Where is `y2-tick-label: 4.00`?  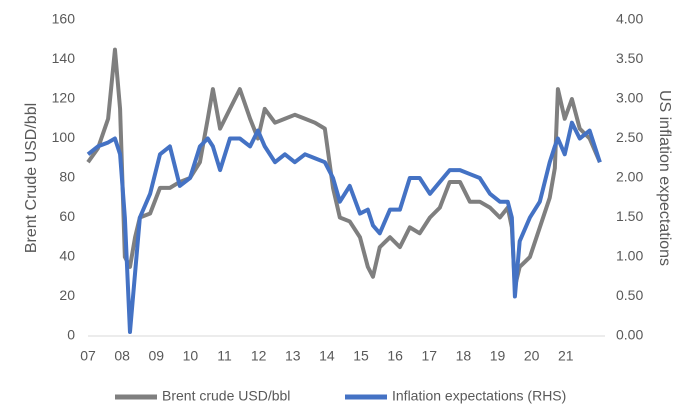 y2-tick-label: 4.00 is located at coordinates (629, 19).